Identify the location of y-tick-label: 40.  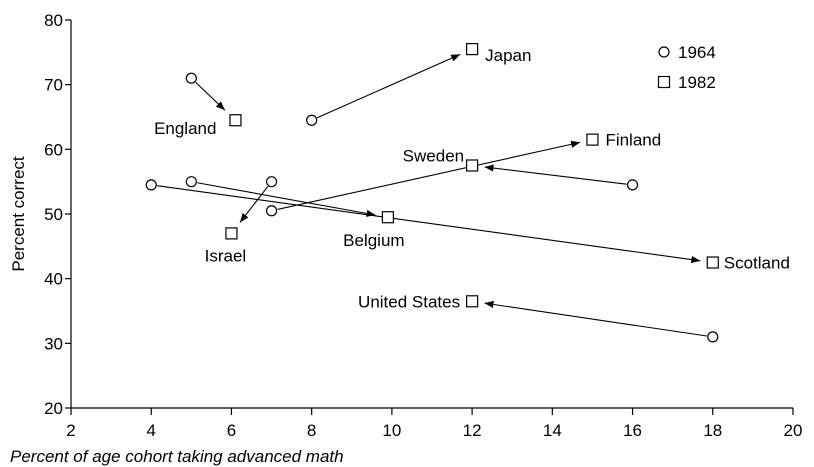
(53, 279).